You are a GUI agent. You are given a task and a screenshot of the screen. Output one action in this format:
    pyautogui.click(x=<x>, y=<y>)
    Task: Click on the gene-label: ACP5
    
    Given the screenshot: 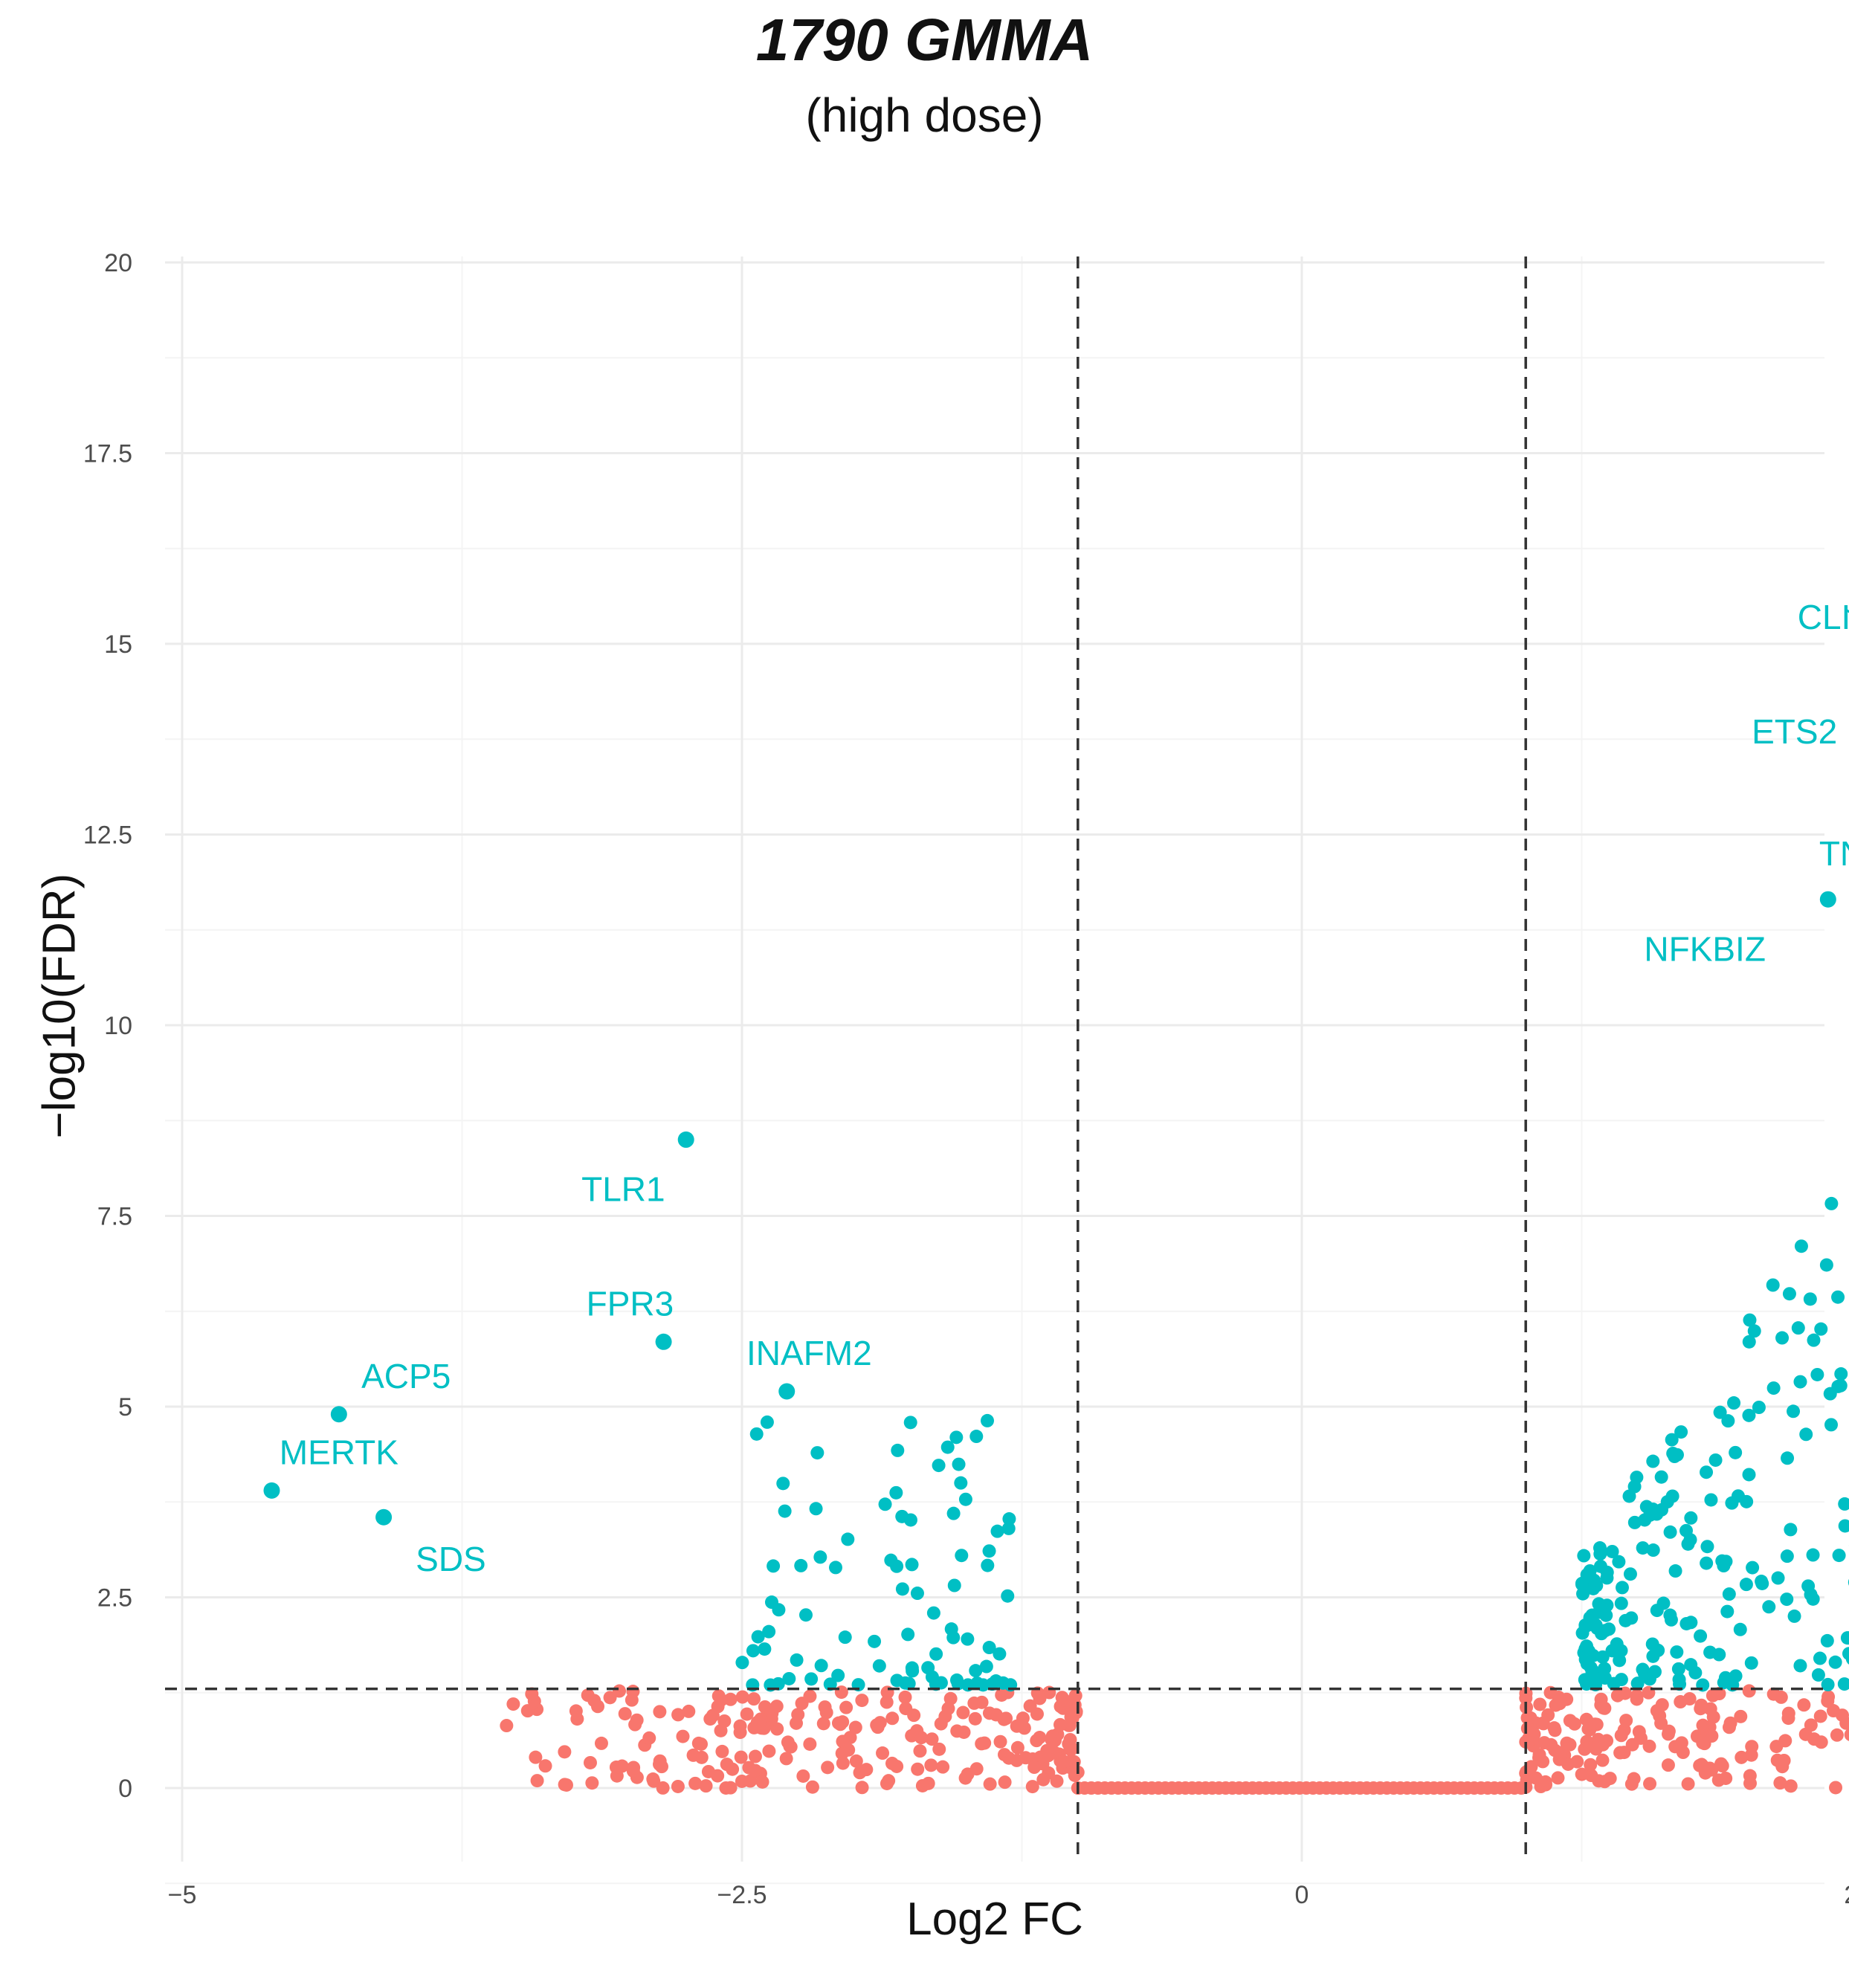 What is the action you would take?
    pyautogui.click(x=406, y=1376)
    